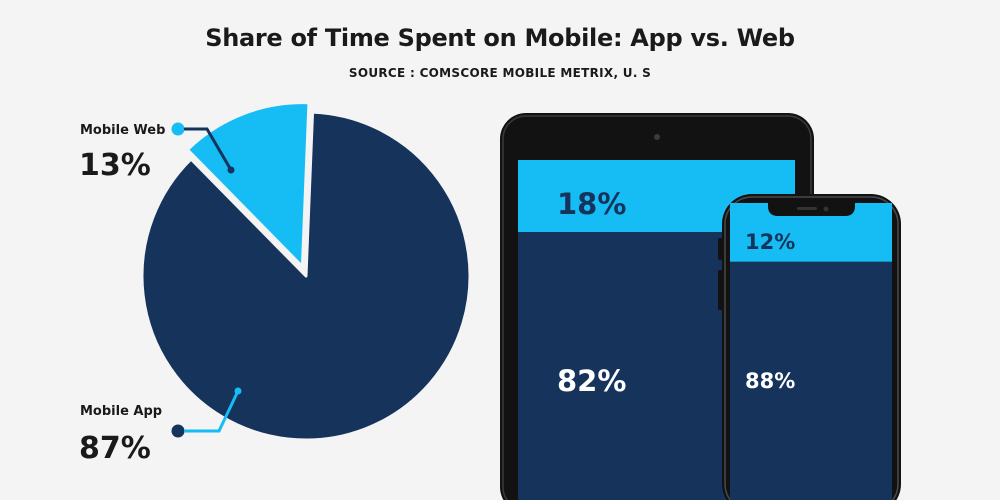  What do you see at coordinates (811, 380) in the screenshot?
I see `phone-app-share-bar` at bounding box center [811, 380].